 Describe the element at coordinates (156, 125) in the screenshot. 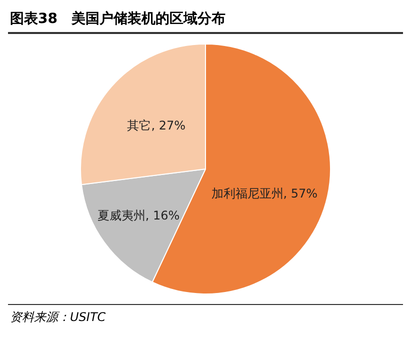

I see `slice-label: 其它, 27%` at that location.